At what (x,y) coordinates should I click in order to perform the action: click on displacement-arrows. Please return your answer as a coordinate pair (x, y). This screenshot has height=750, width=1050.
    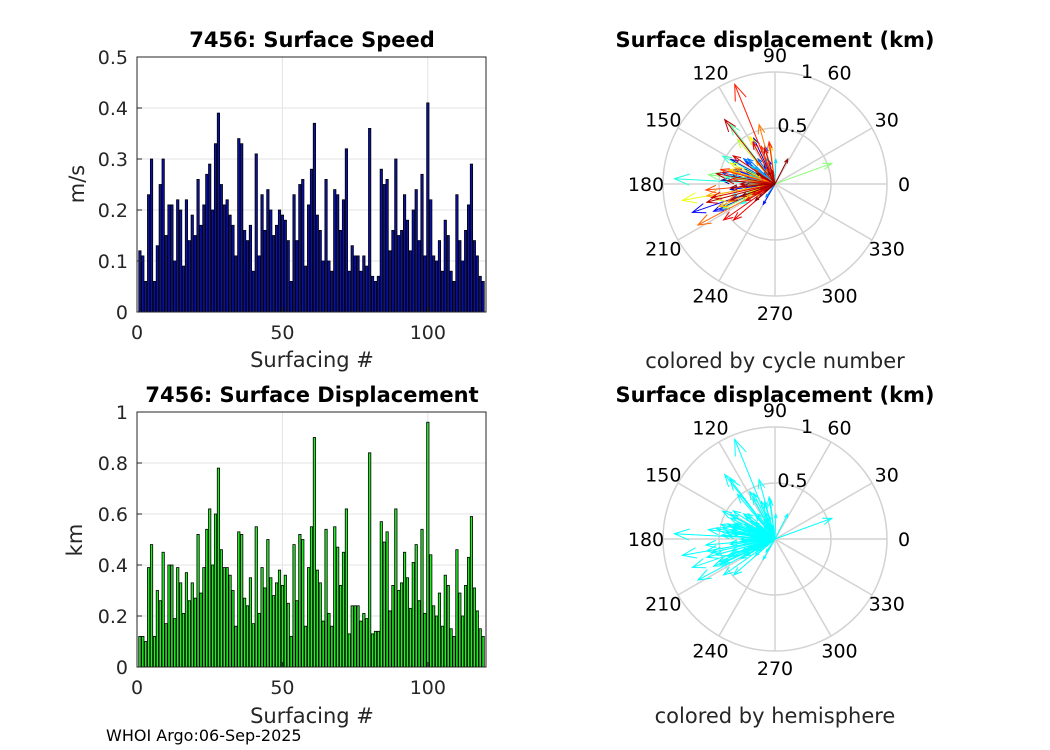
    Looking at the image, I should click on (753, 154).